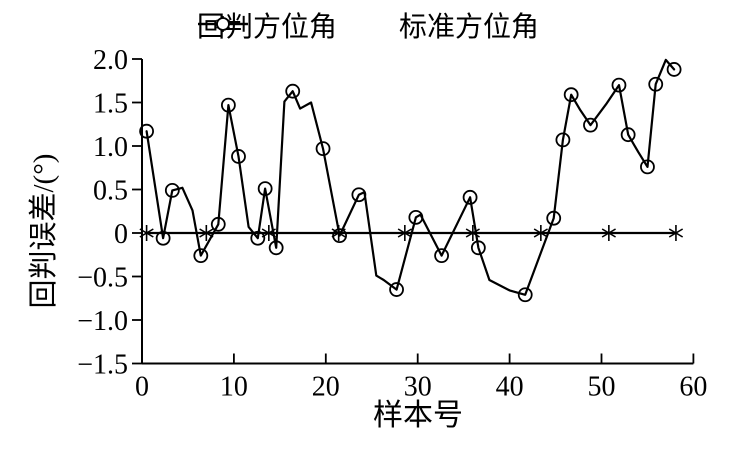 The height and width of the screenshot is (450, 749). Describe the element at coordinates (142, 387) in the screenshot. I see `x-tick-label: 0` at that location.